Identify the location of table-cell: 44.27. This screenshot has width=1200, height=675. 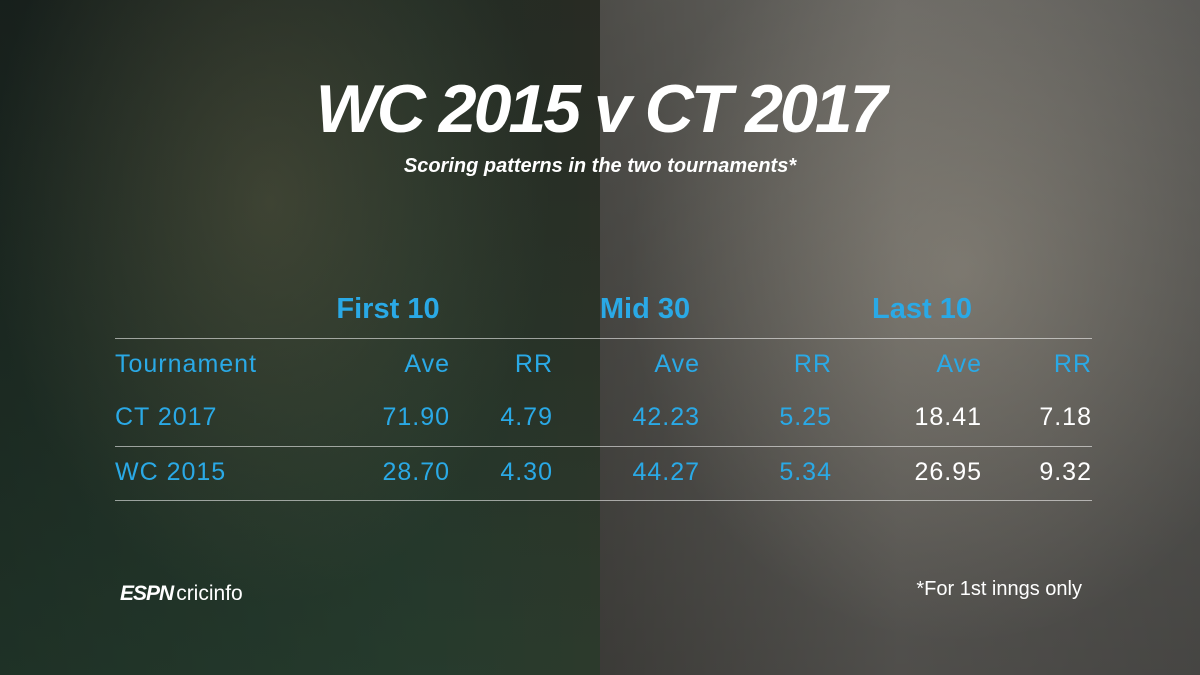
(666, 472).